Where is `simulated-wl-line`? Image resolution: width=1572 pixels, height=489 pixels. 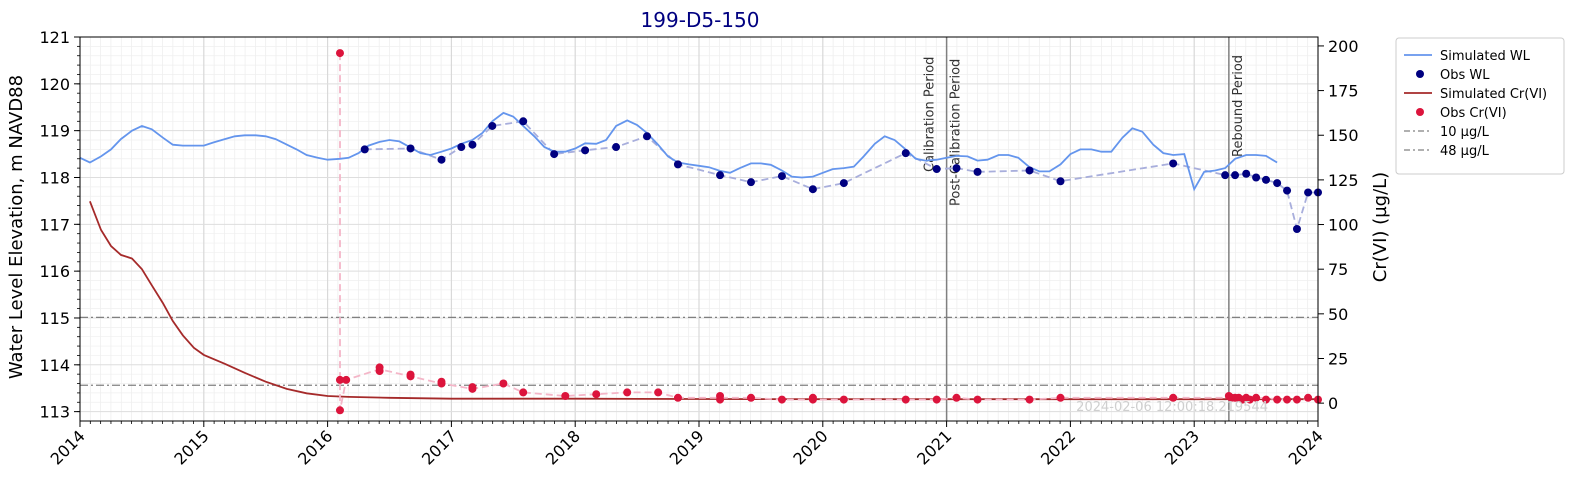 simulated-wl-line is located at coordinates (678, 151).